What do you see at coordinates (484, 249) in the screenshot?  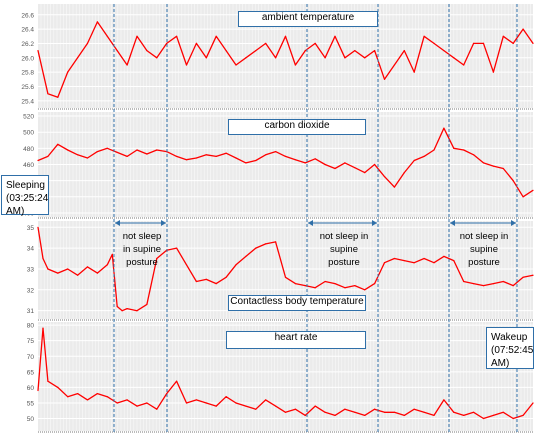 I see `not-sleep-label-3: not sleep in supine posture` at bounding box center [484, 249].